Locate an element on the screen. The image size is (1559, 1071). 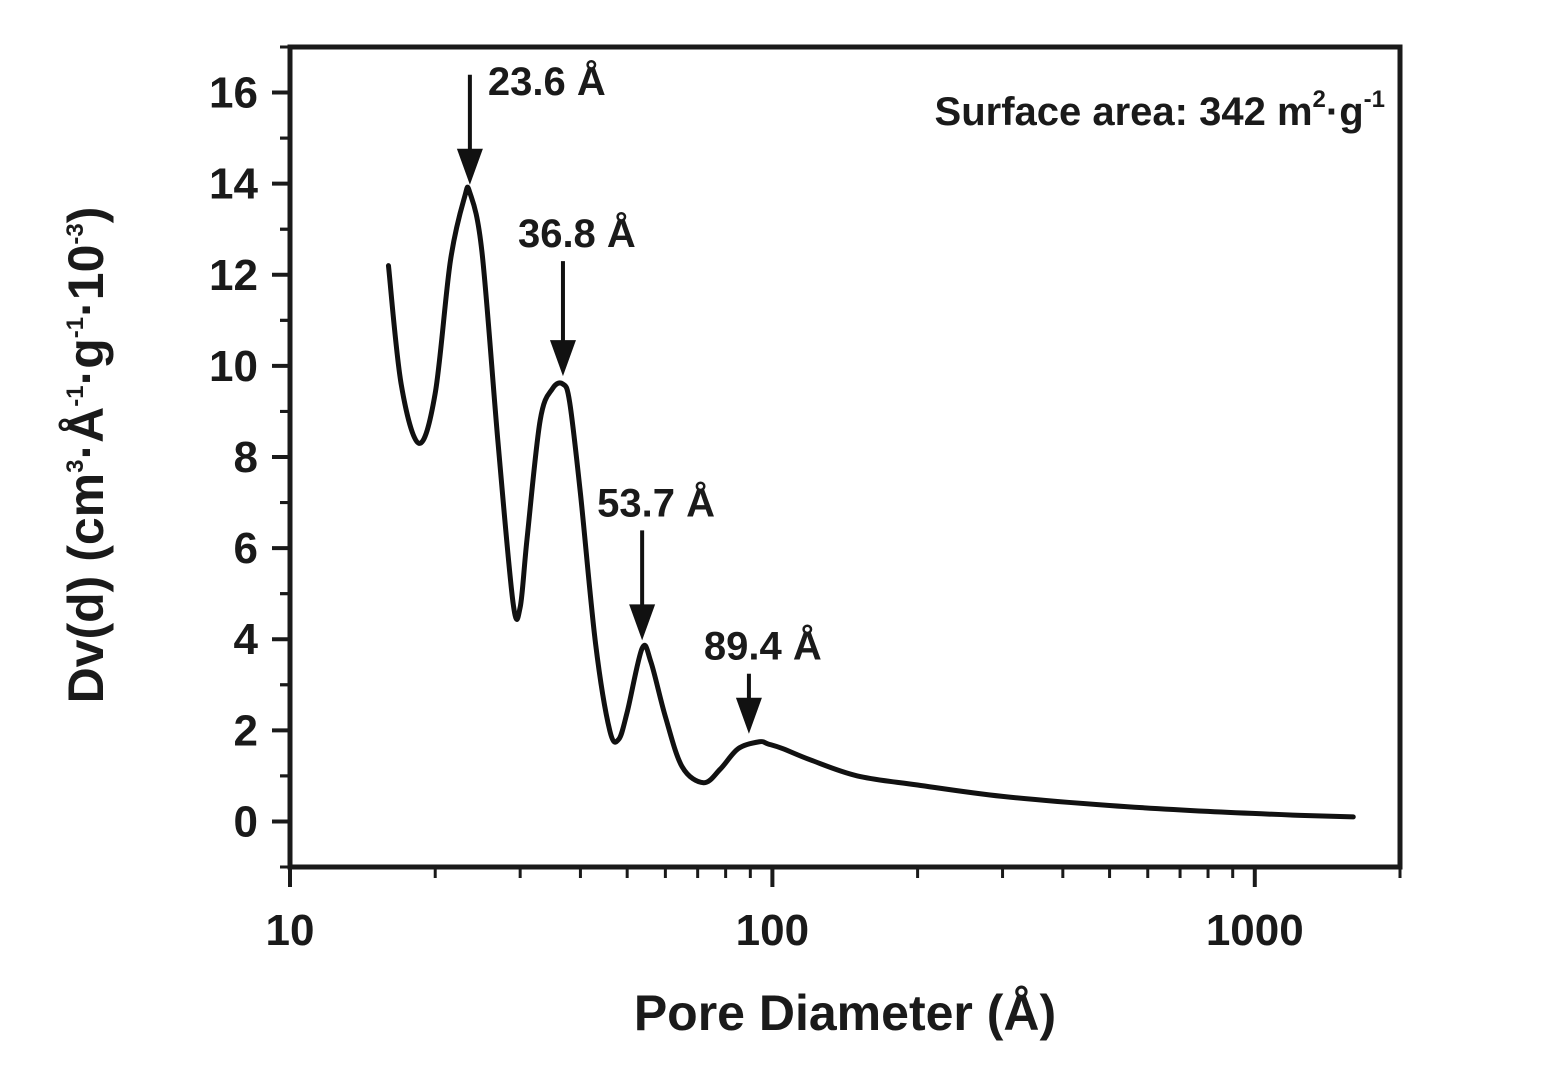
y-title-sup-3: 3 is located at coordinates (75, 465).